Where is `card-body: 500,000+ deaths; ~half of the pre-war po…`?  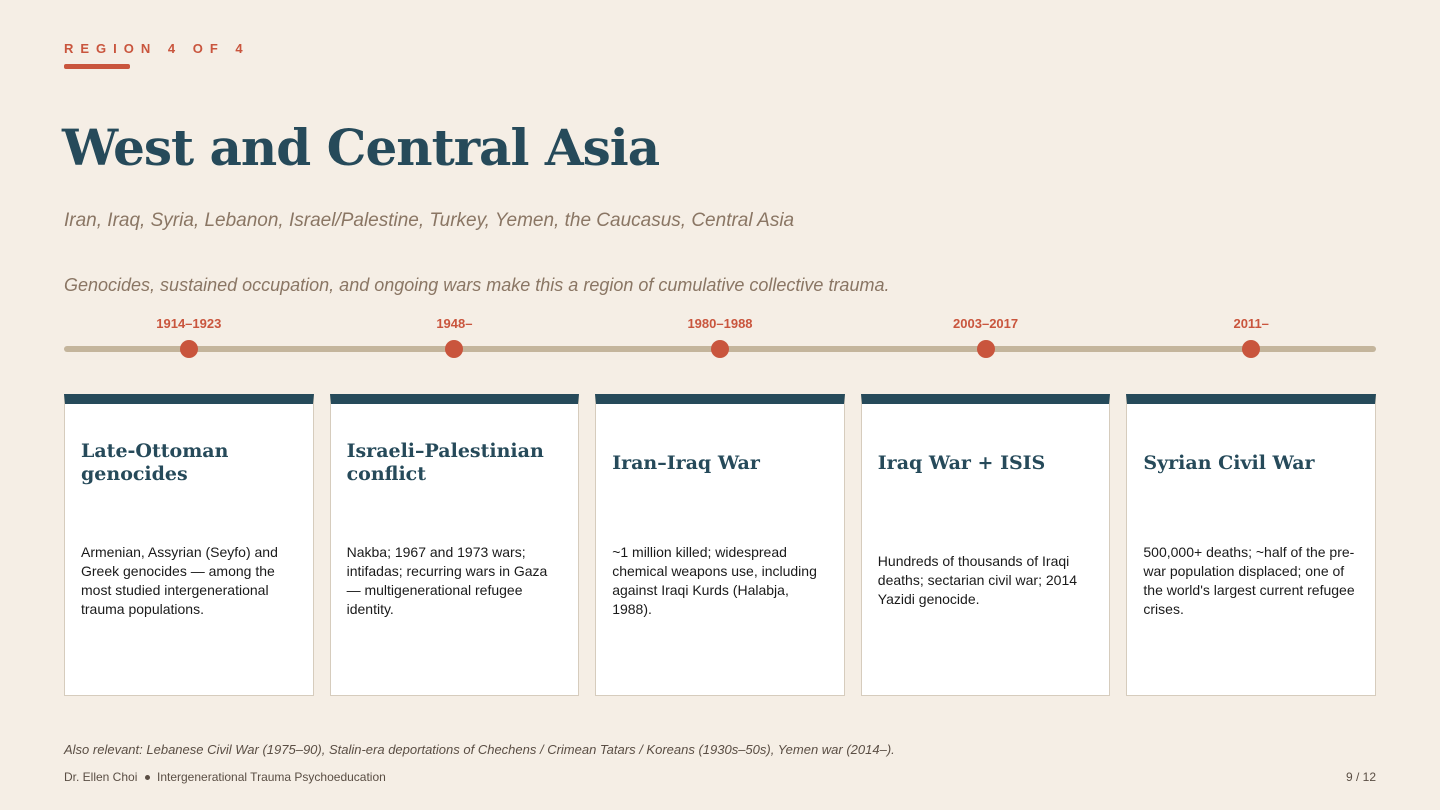 card-body: 500,000+ deaths; ~half of the pre-war po… is located at coordinates (1251, 600).